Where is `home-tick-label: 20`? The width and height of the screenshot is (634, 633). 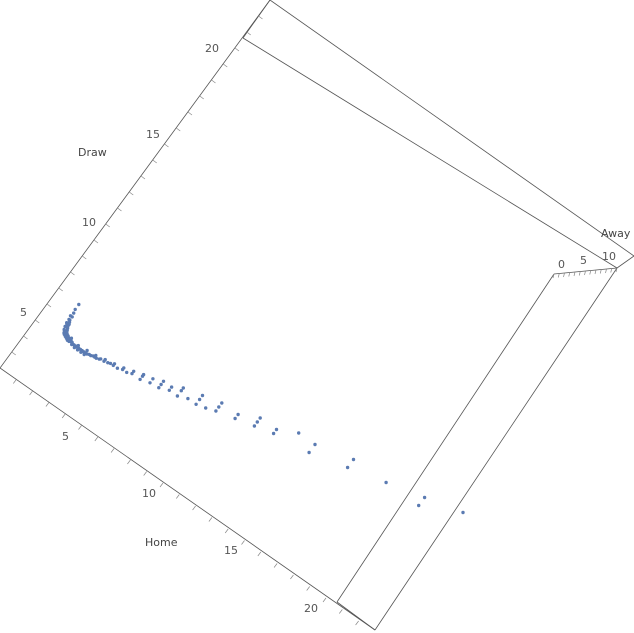
home-tick-label: 20 is located at coordinates (311, 608).